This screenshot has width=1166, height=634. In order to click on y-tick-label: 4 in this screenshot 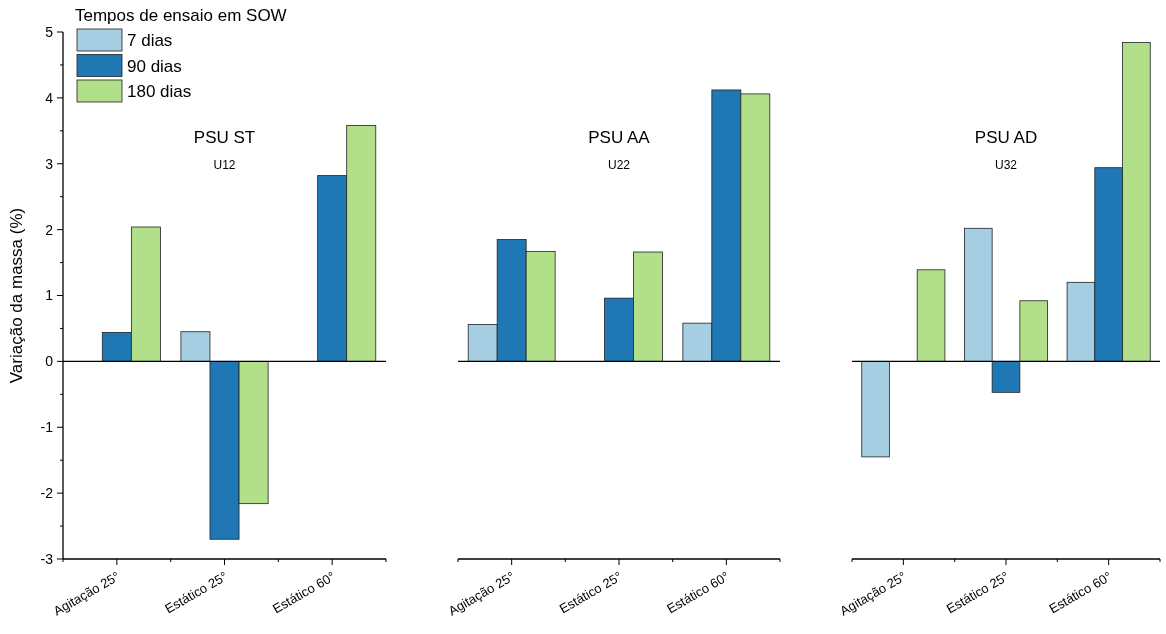, I will do `click(49, 97)`.